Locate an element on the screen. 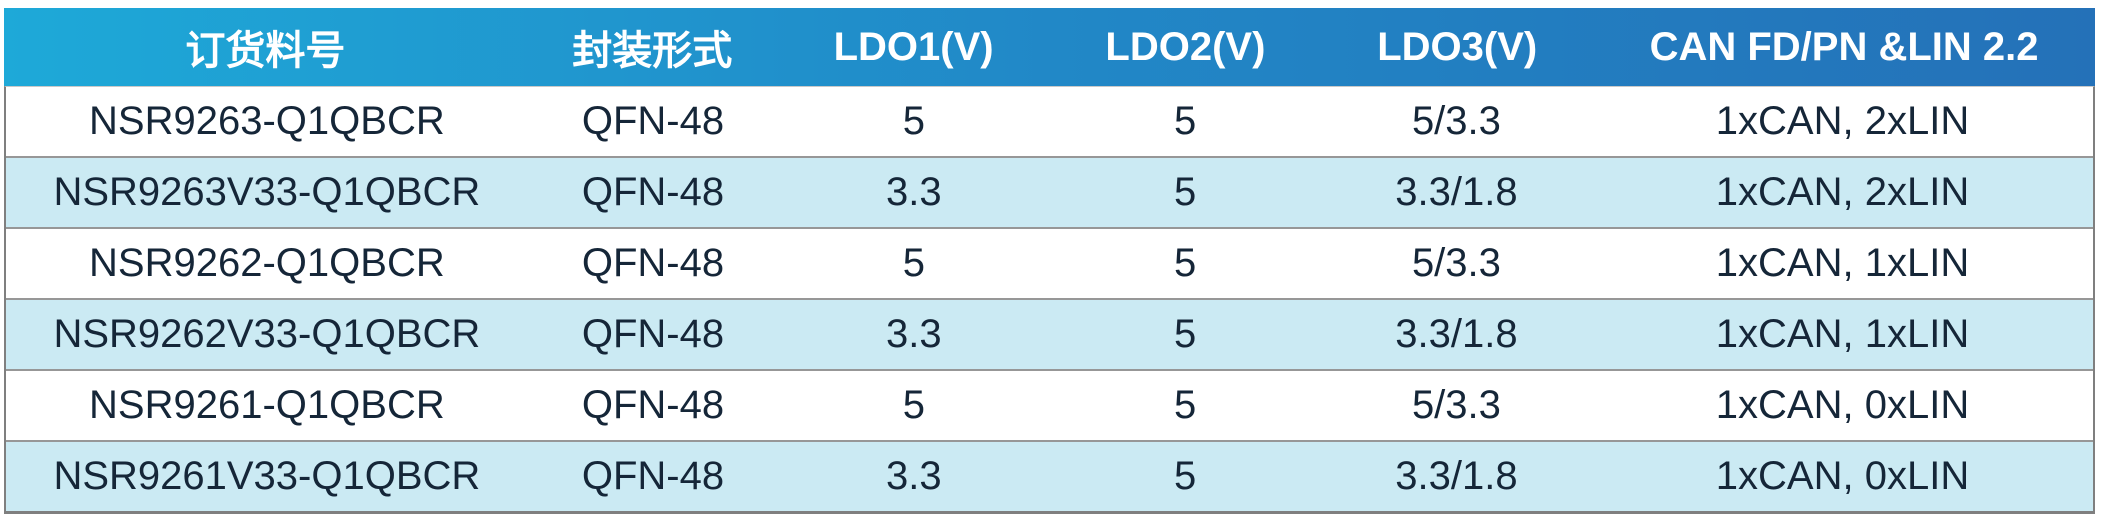 Image resolution: width=2109 pixels, height=520 pixels. table-row: NSR9261-Q1QBCR QFN-48 5 5 5/3.3 1xCAN, 0xLIN is located at coordinates (1049, 404).